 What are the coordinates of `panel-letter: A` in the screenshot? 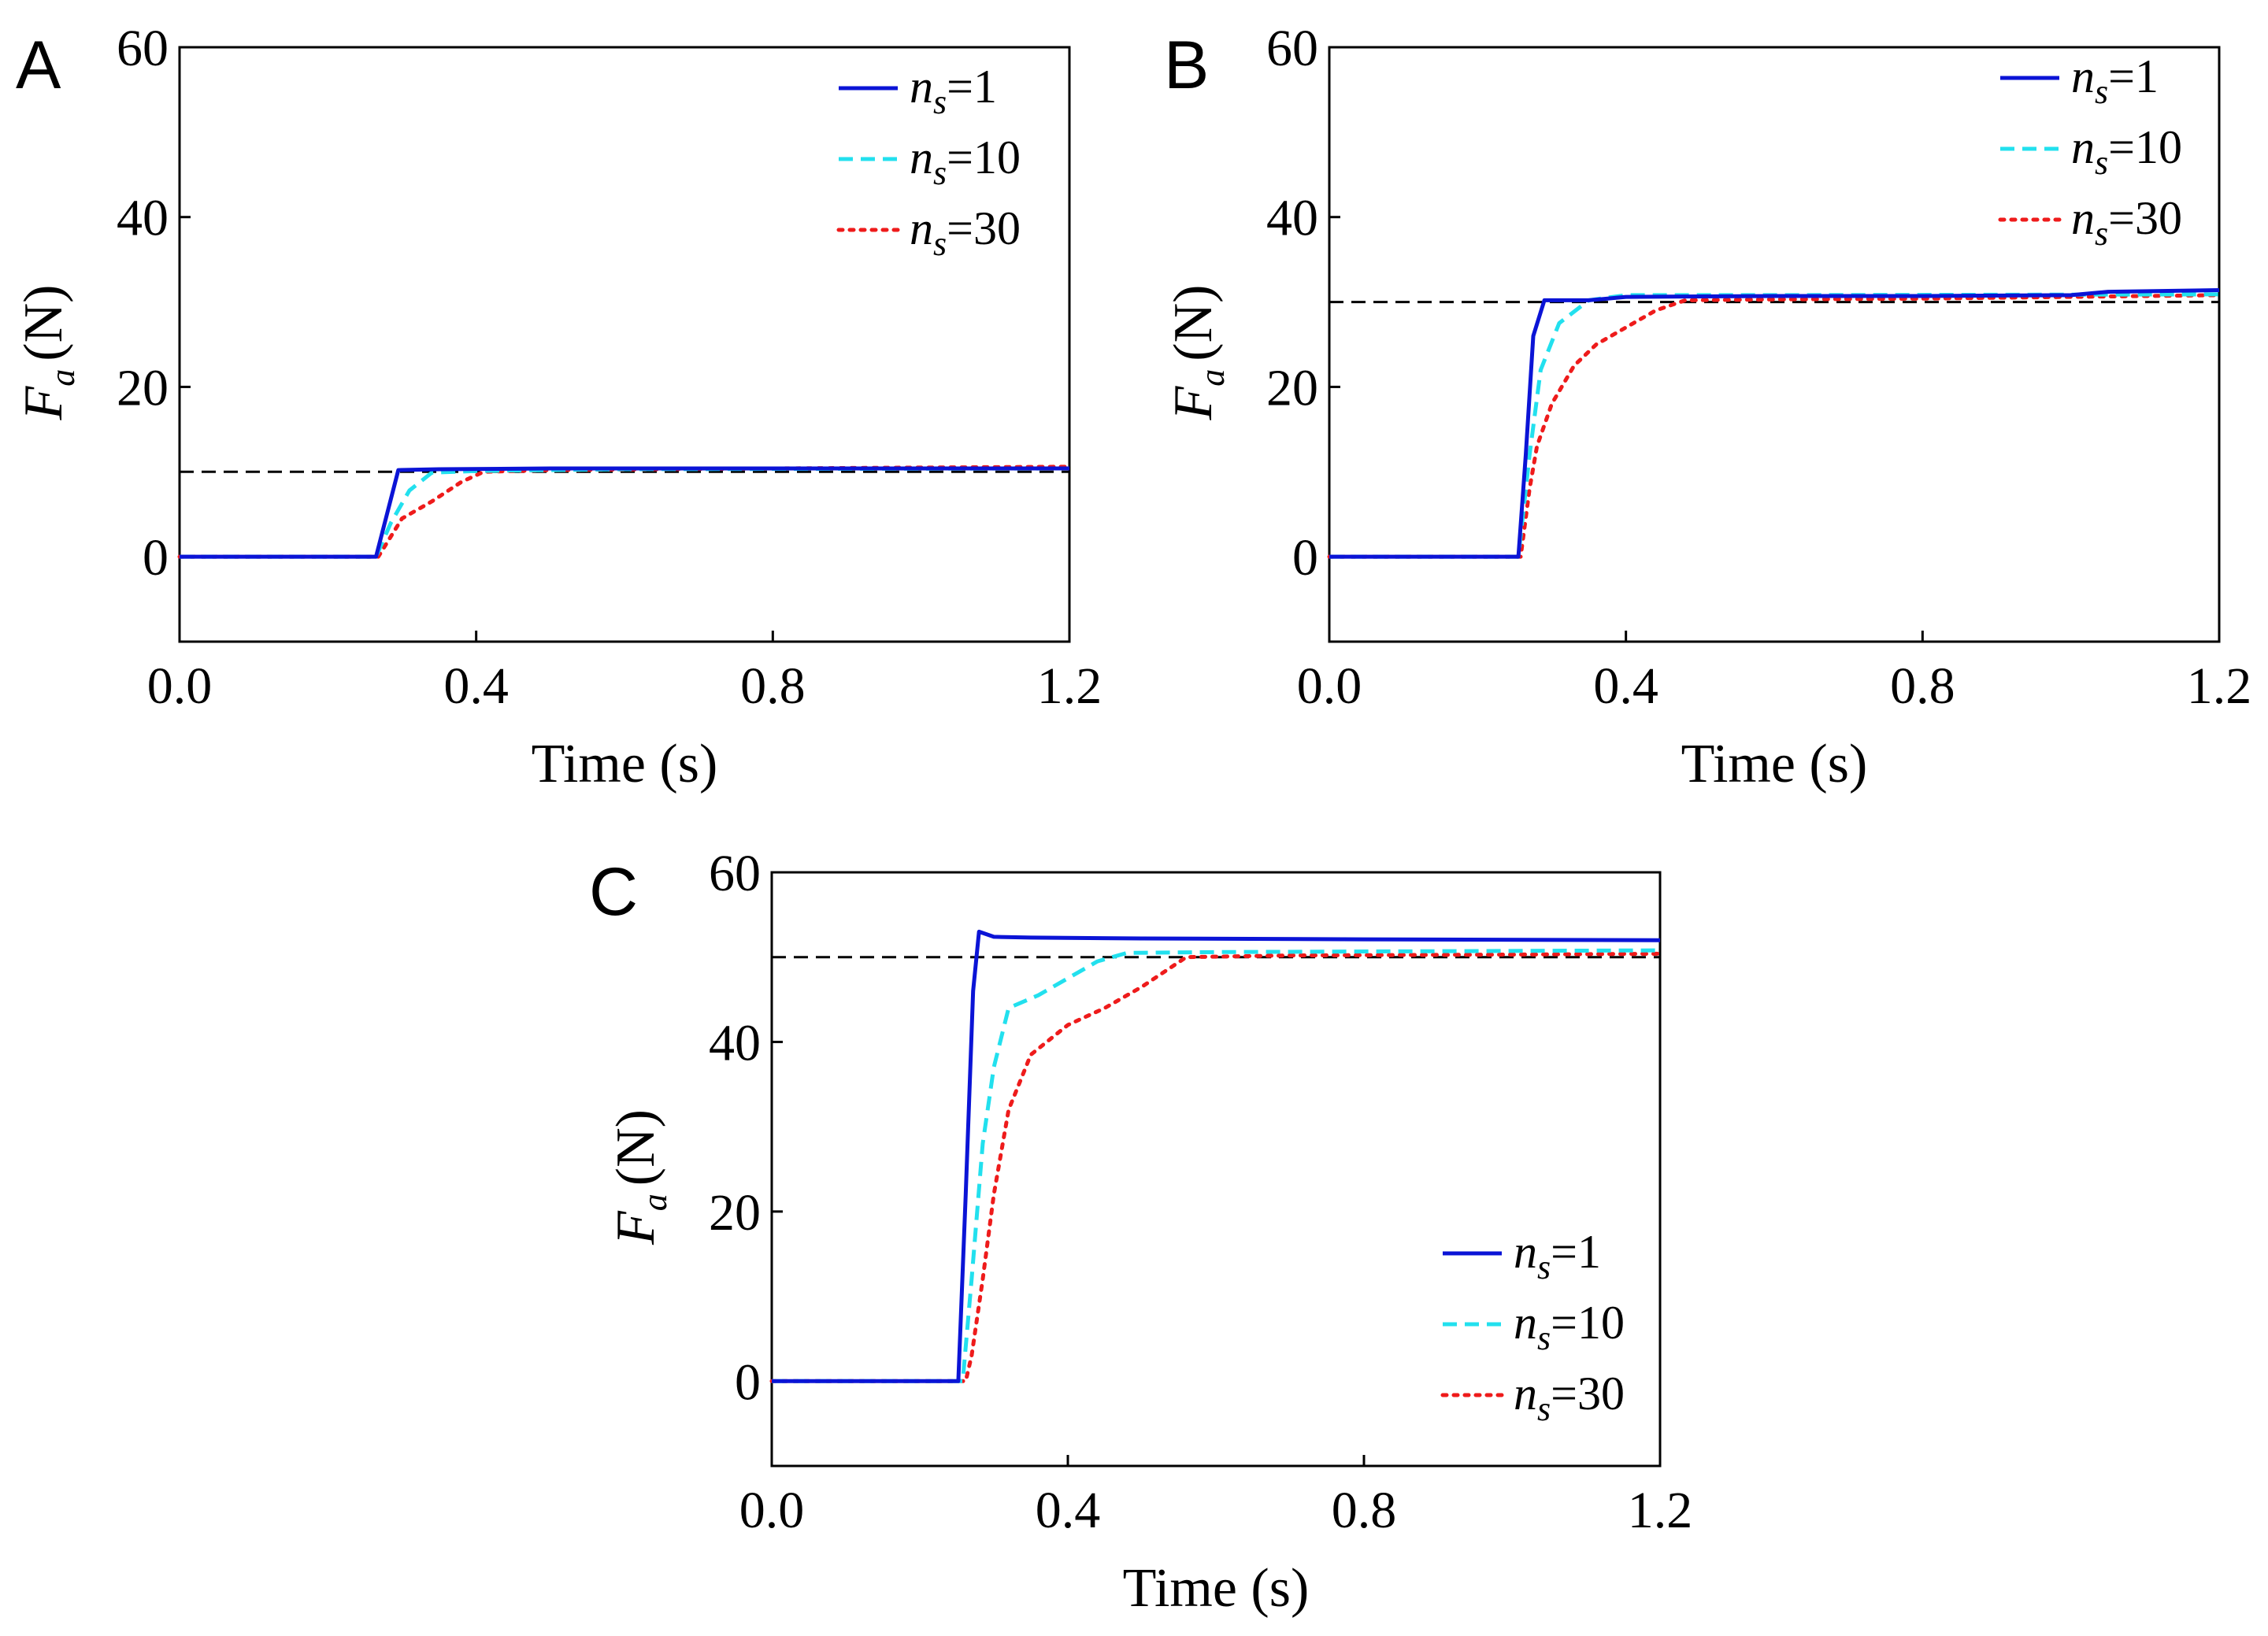 It's located at (38, 65).